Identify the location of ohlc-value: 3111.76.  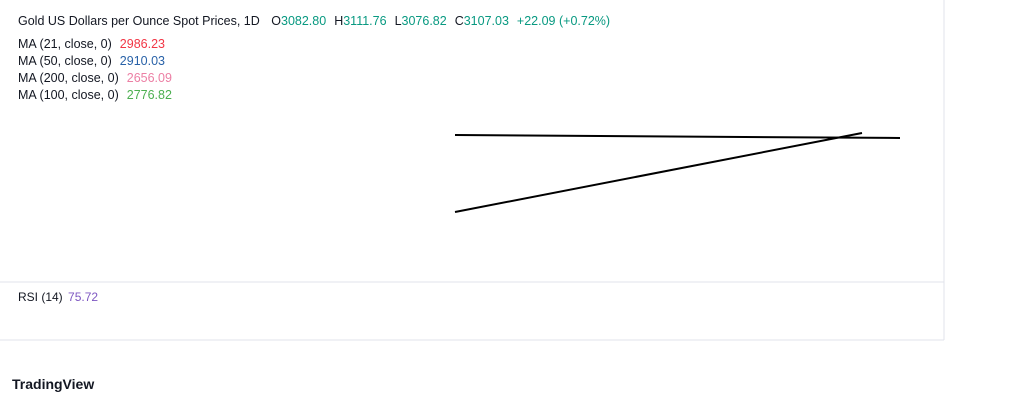
(365, 21).